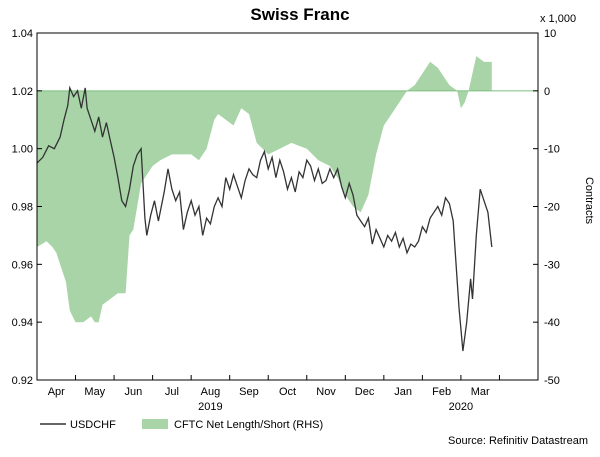 Image resolution: width=600 pixels, height=457 pixels. Describe the element at coordinates (248, 425) in the screenshot. I see `legend-cftc-label: CFTC Net Length/Short (RHS)` at that location.